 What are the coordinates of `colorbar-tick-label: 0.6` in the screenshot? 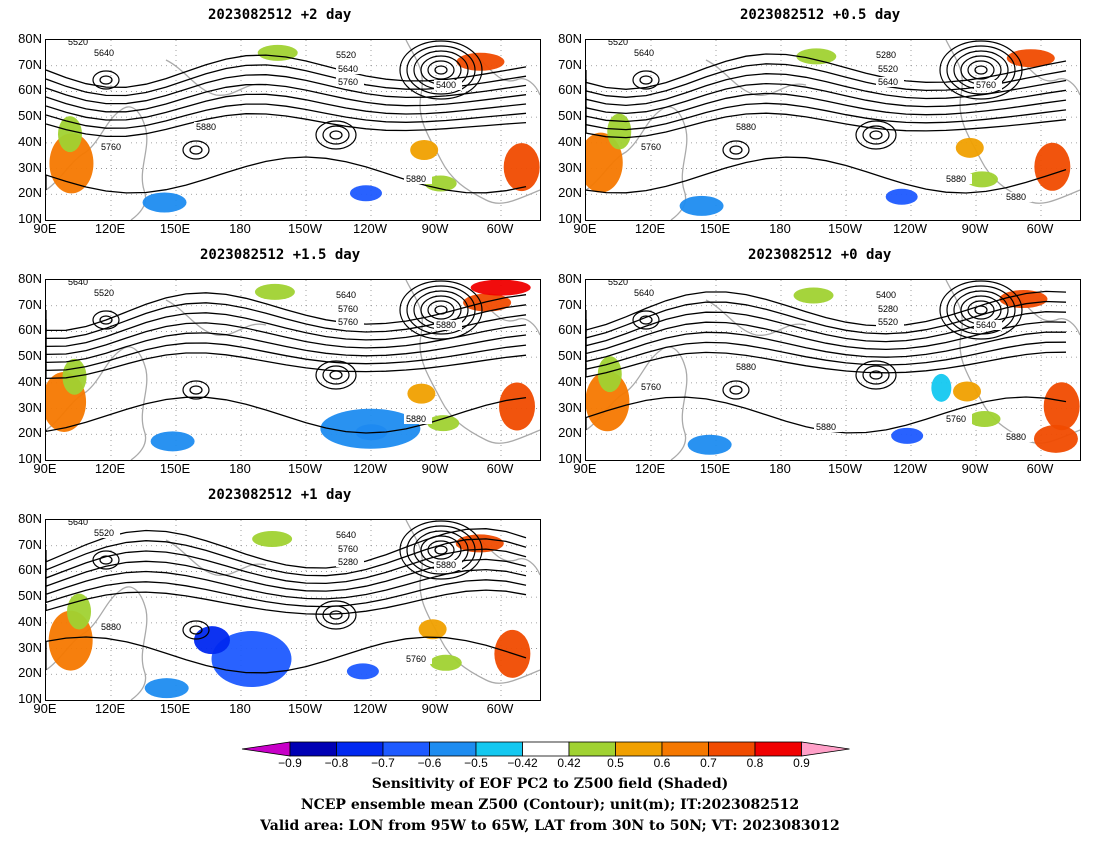 It's located at (662, 763).